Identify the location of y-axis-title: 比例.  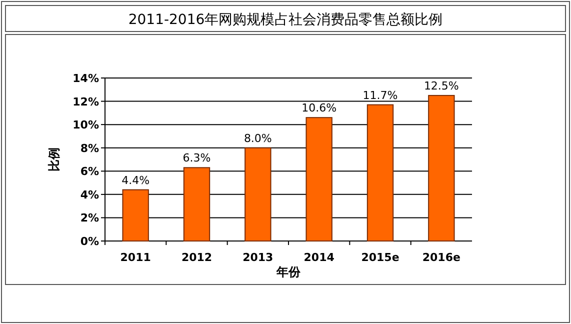
(54, 160).